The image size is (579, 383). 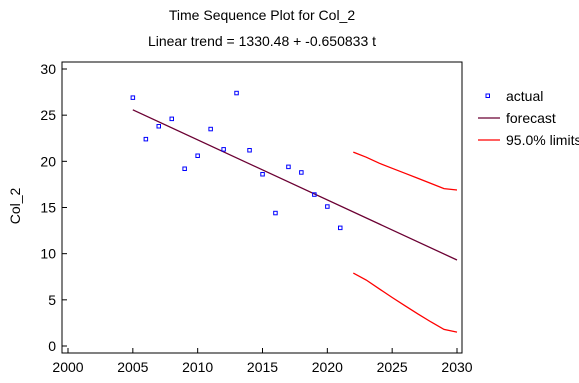 What do you see at coordinates (405, 302) in the screenshot?
I see `lower-limit-line` at bounding box center [405, 302].